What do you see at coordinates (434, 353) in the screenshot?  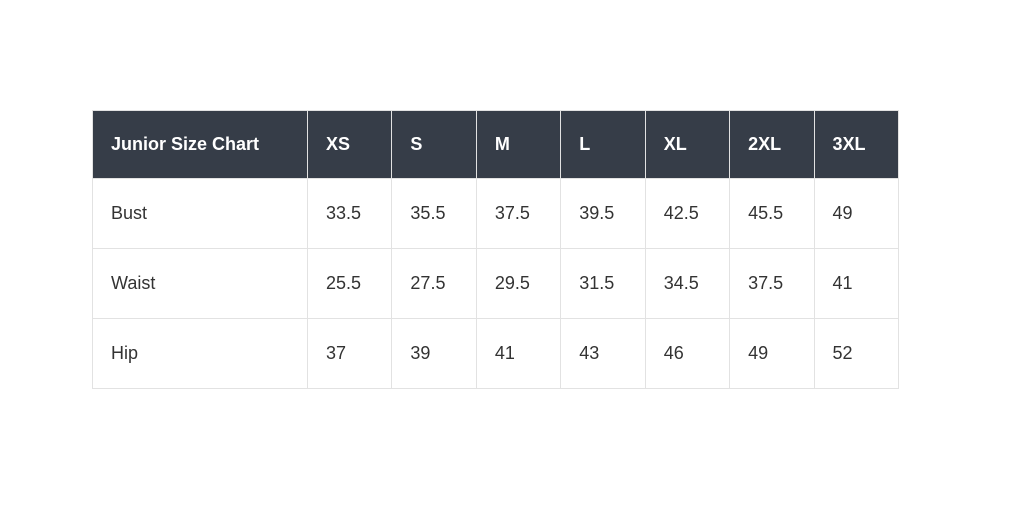 I see `cell-hip-s: 39` at bounding box center [434, 353].